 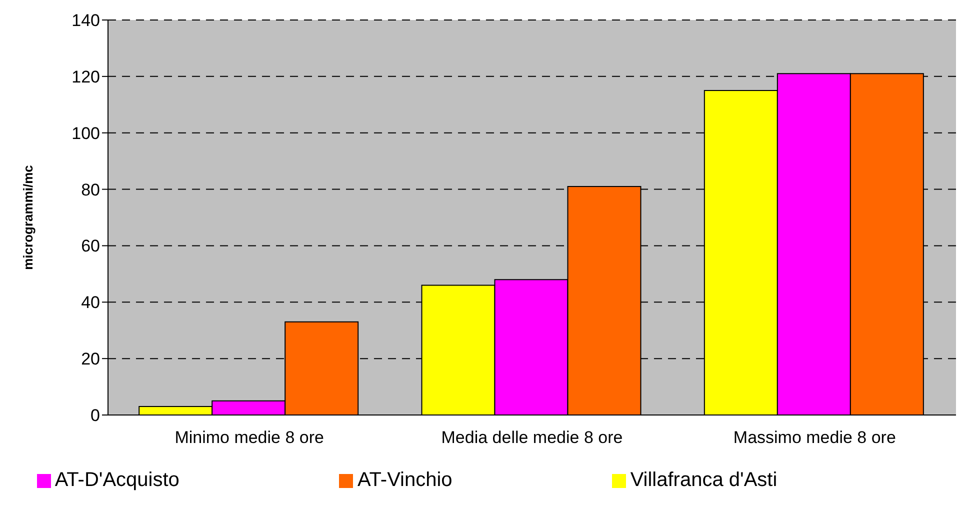 What do you see at coordinates (90, 359) in the screenshot?
I see `y-tick-label: 20` at bounding box center [90, 359].